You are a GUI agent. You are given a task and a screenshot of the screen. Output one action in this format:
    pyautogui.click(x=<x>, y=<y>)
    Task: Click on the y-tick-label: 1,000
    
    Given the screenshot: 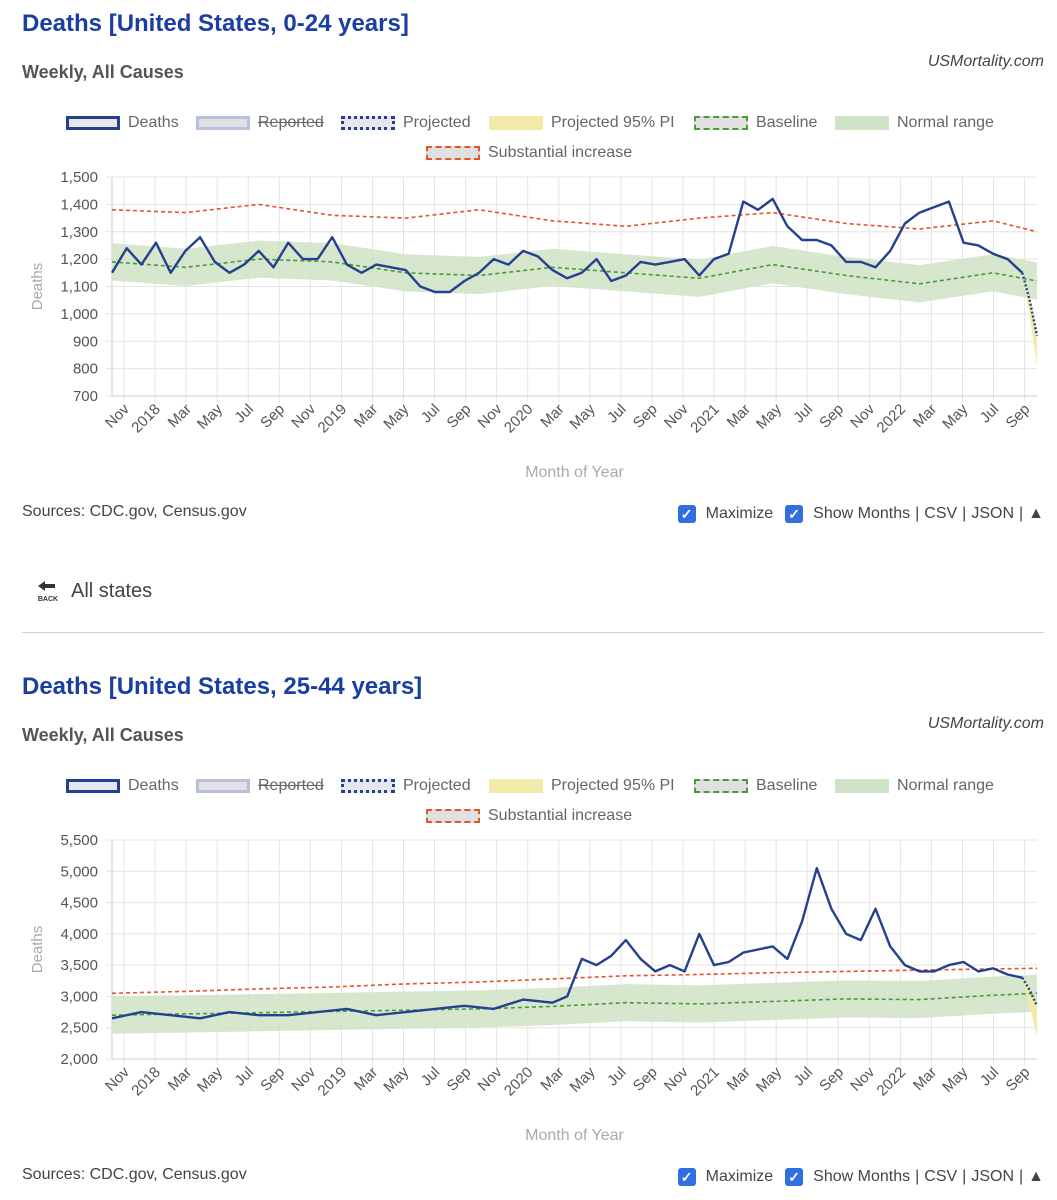 What is the action you would take?
    pyautogui.click(x=79, y=314)
    